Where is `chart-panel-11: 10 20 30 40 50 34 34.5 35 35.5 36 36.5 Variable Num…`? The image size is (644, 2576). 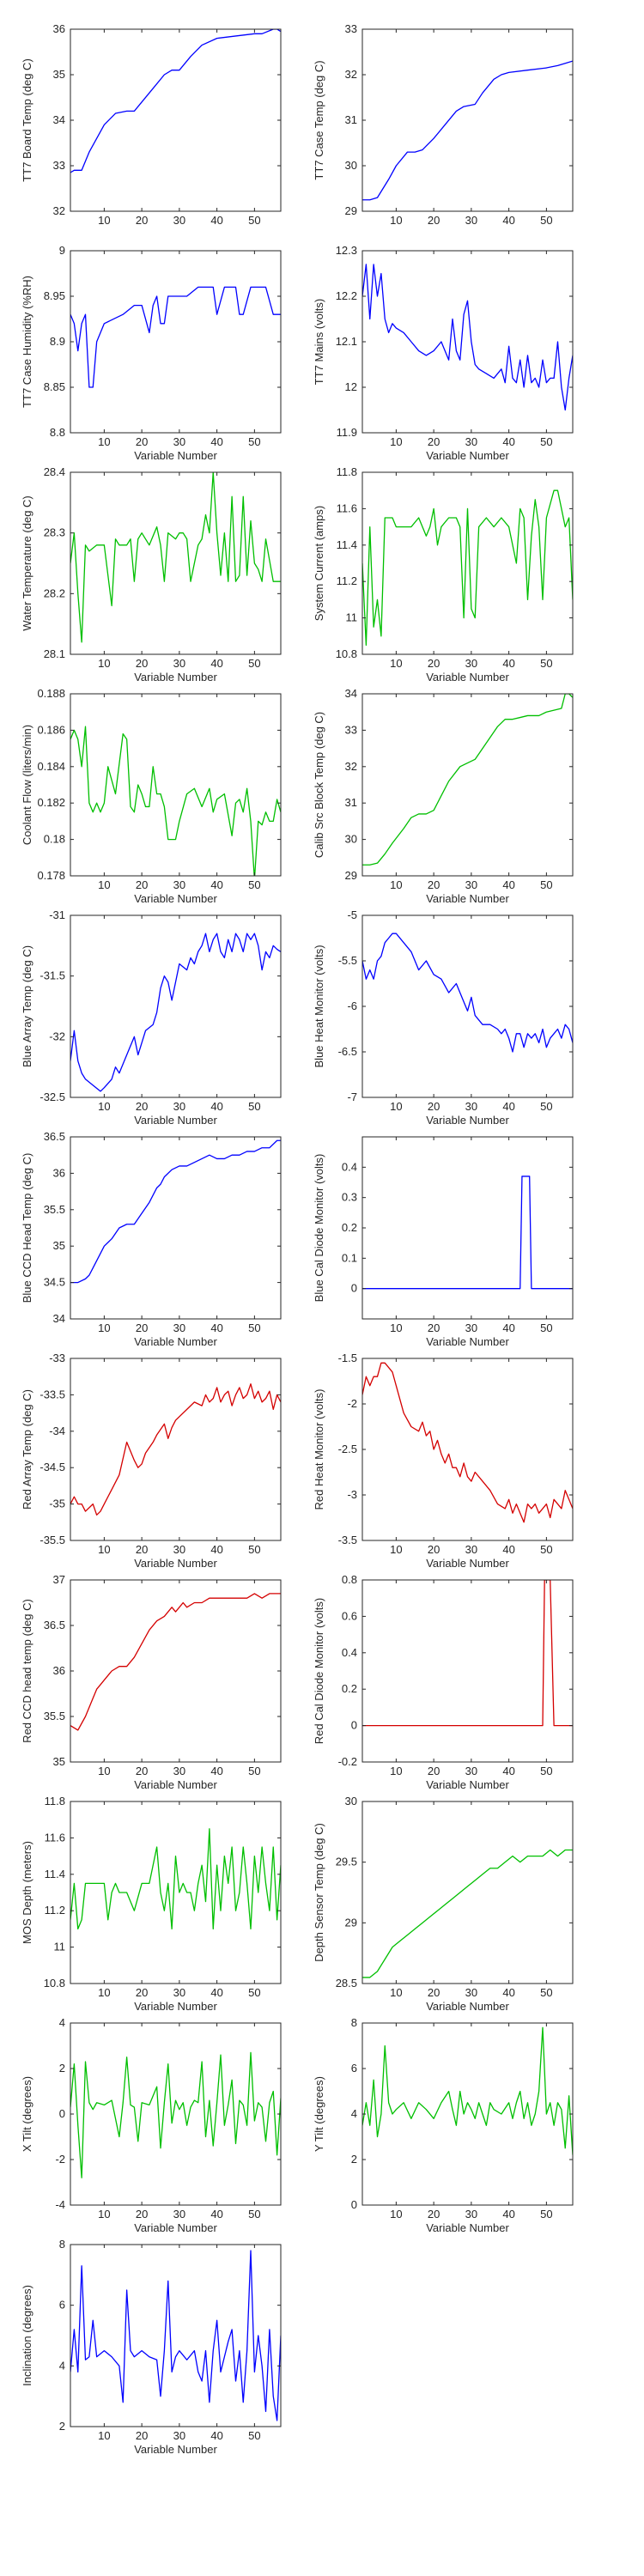 chart-panel-11: 10 20 30 40 50 34 34.5 35 35.5 36 36.5 Variable Num… is located at coordinates (151, 1239).